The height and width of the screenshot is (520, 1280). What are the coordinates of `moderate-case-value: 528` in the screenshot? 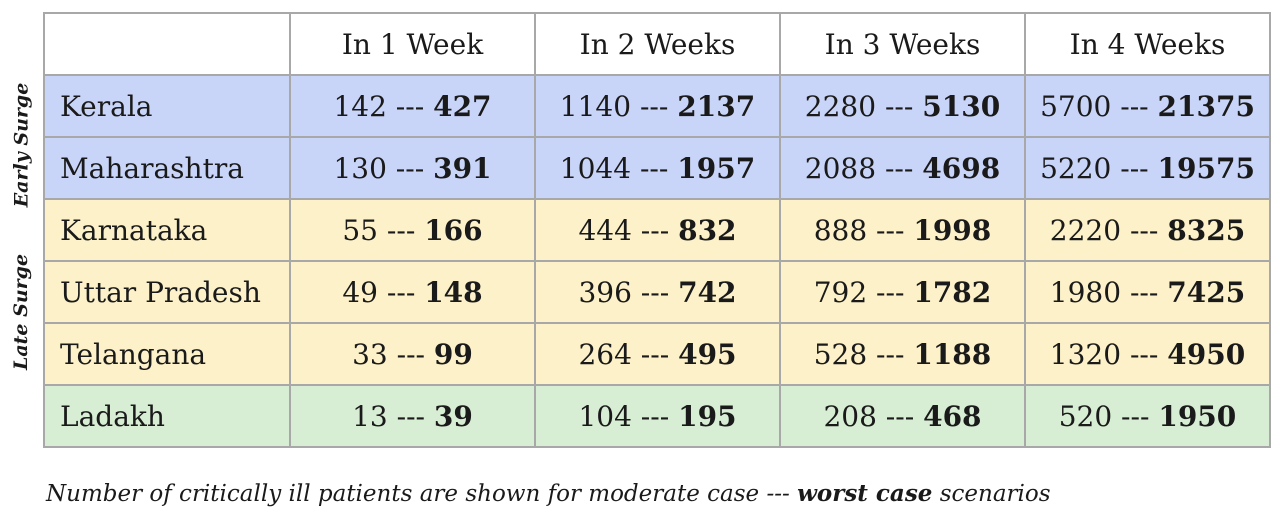 It's located at (840, 354).